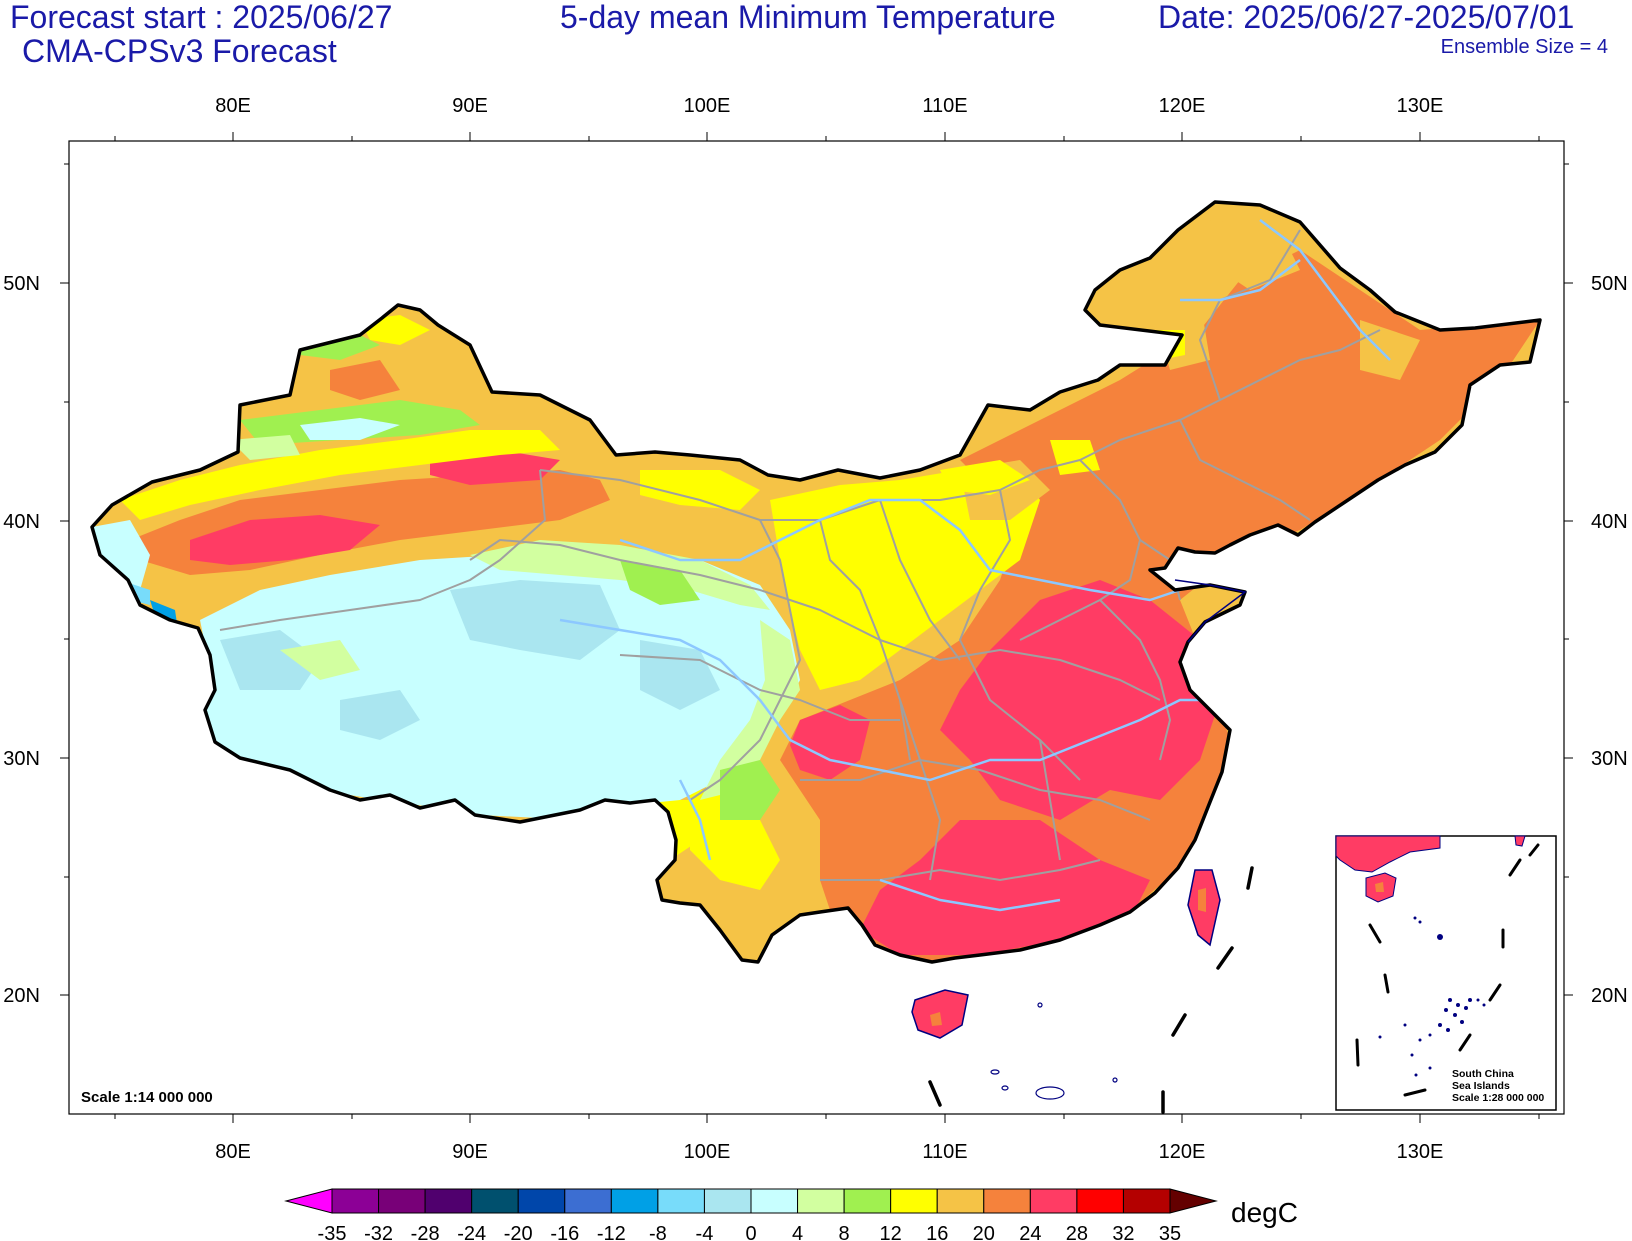 This screenshot has height=1241, width=1632. What do you see at coordinates (201, 17) in the screenshot?
I see `forecast-start-text: Forecast start : 2025/06/27` at bounding box center [201, 17].